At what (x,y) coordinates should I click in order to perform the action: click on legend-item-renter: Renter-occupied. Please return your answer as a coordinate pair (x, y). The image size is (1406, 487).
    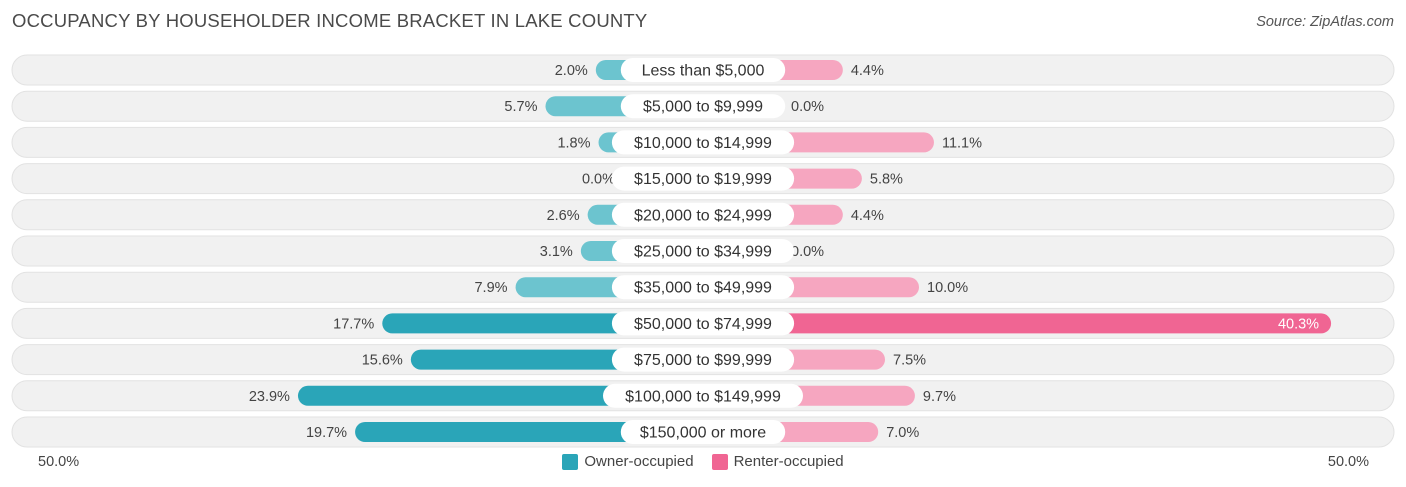
    Looking at the image, I should click on (777, 461).